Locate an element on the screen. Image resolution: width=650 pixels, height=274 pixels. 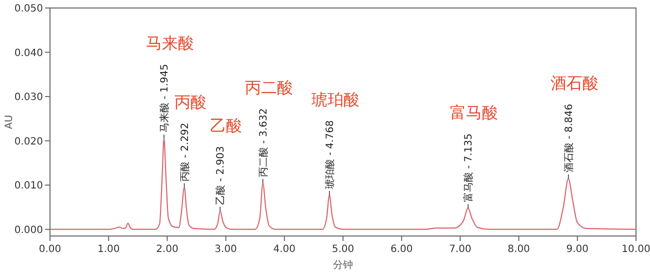
y-tick-label: 0.010 is located at coordinates (28, 186).